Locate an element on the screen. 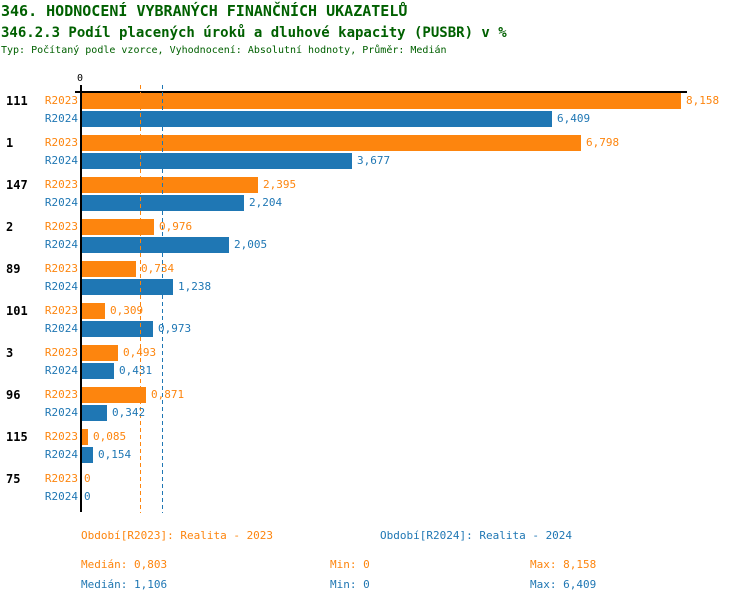  category-label: 96 is located at coordinates (13, 395).